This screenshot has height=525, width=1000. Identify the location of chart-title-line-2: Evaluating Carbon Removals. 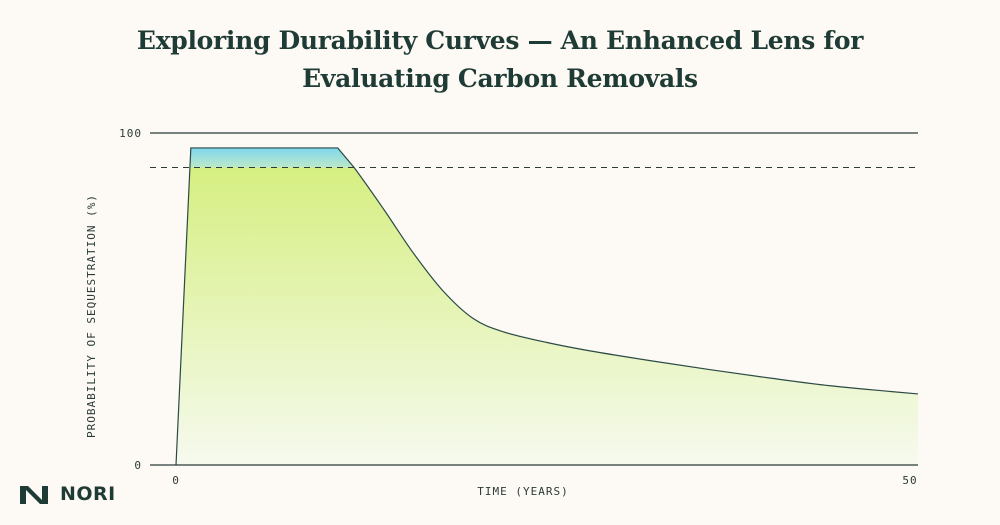
(500, 78).